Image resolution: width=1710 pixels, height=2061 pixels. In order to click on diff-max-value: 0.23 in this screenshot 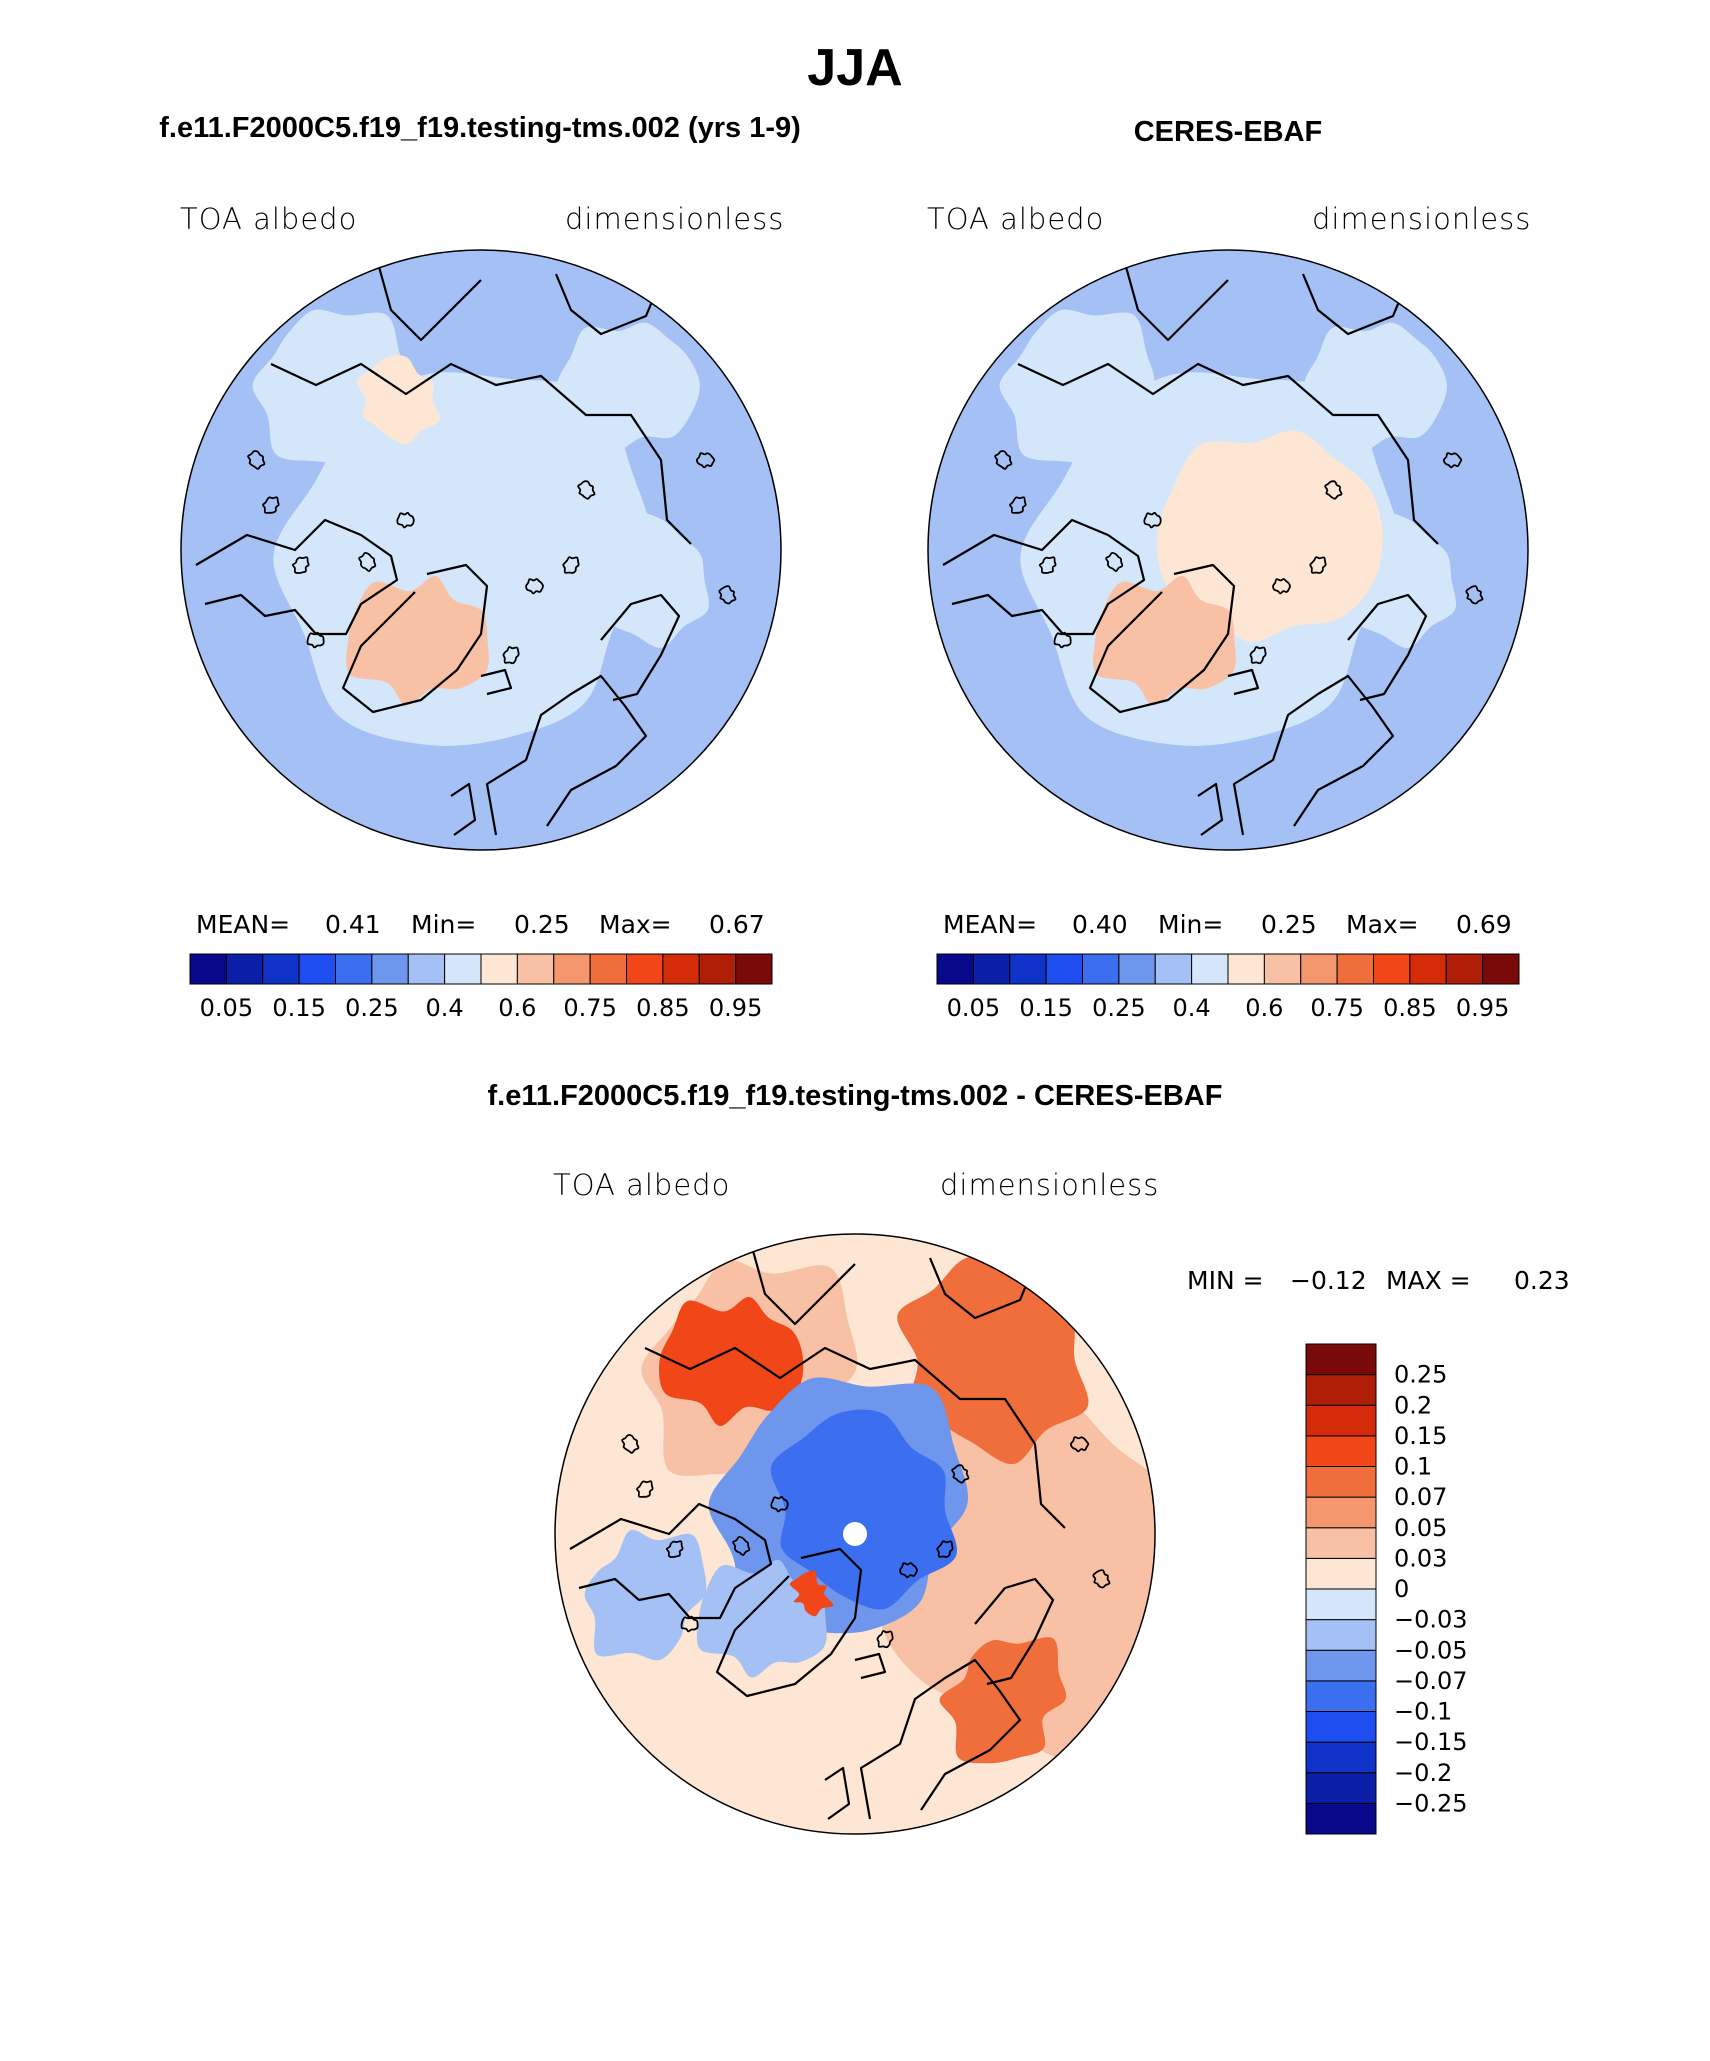, I will do `click(1542, 1280)`.